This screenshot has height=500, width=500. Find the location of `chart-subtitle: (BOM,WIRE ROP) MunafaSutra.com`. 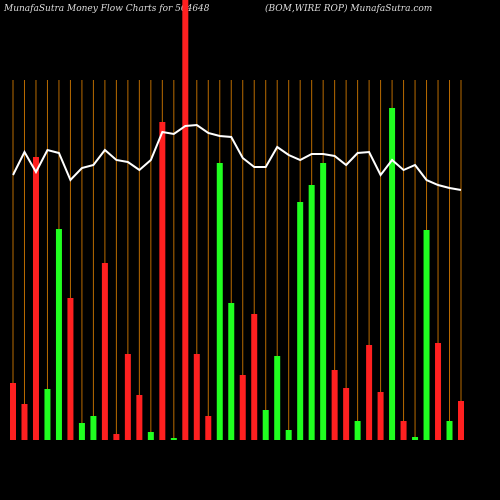

chart-subtitle: (BOM,WIRE ROP) MunafaSutra.com is located at coordinates (348, 8).